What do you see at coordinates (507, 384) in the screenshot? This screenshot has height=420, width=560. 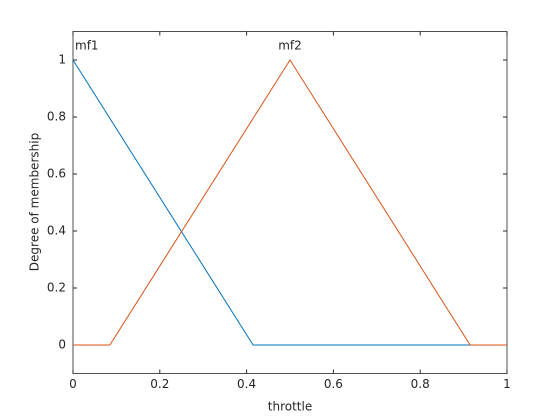 I see `x-tick-label: 1` at bounding box center [507, 384].